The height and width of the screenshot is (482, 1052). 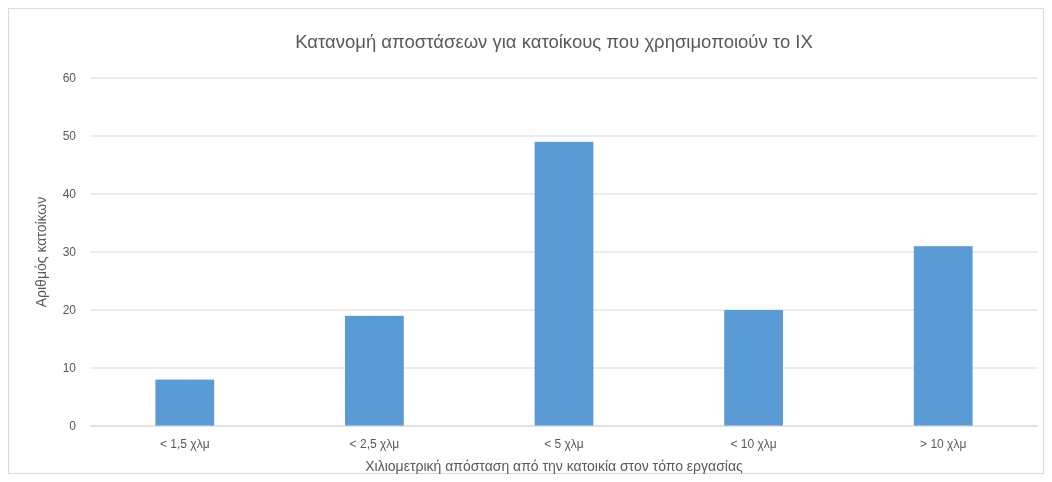 What do you see at coordinates (564, 444) in the screenshot?
I see `x-tick-label: < 5 χλμ` at bounding box center [564, 444].